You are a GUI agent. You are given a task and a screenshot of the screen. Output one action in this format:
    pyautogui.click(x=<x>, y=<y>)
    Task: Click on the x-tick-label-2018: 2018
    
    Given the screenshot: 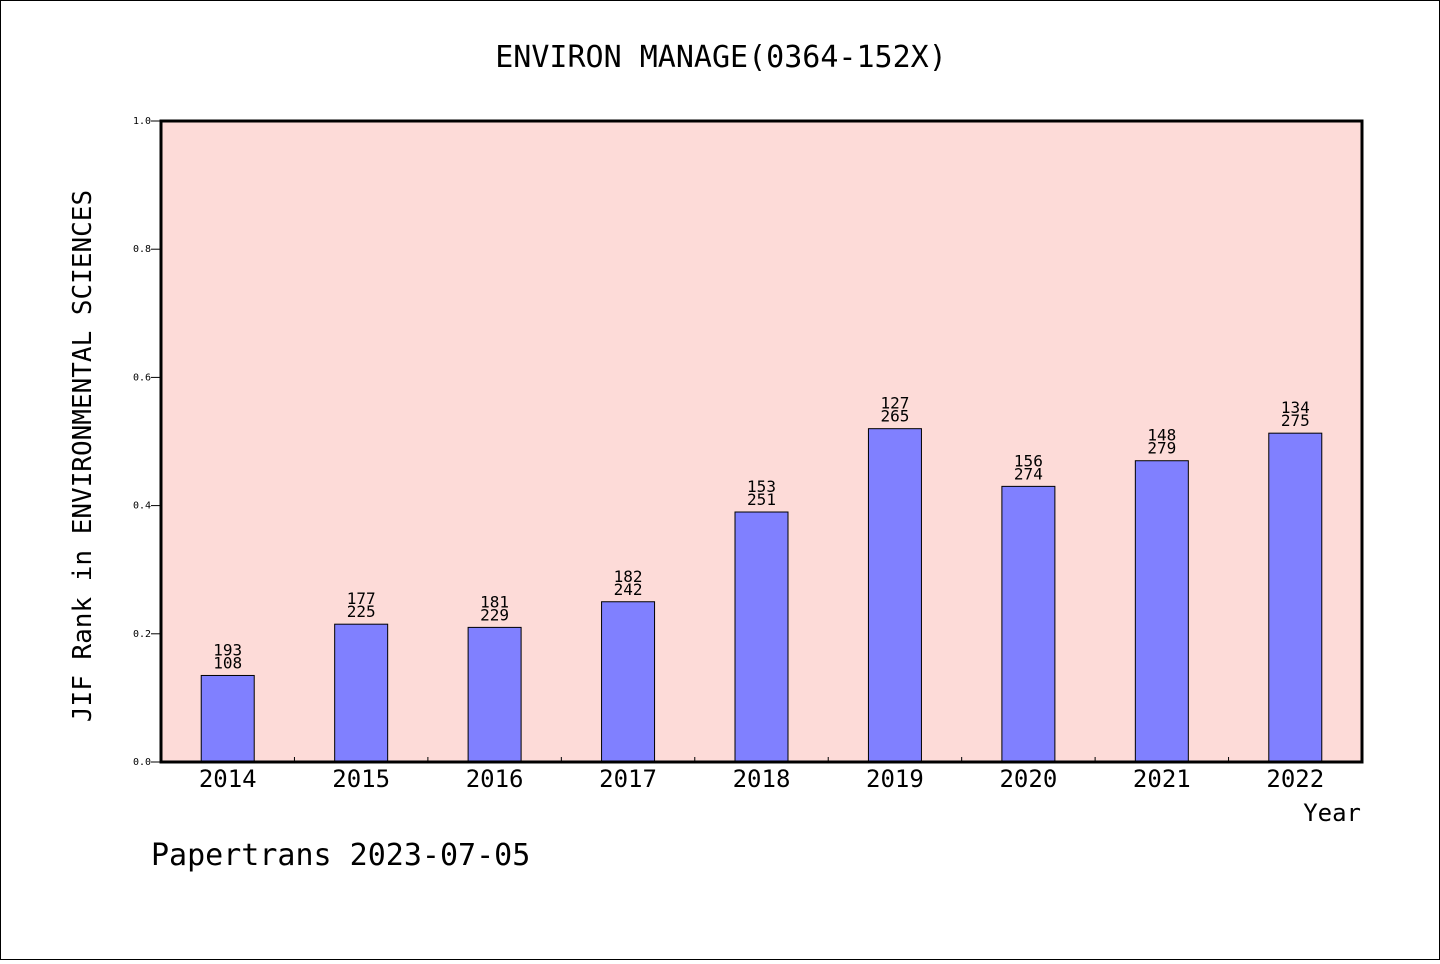 What is the action you would take?
    pyautogui.click(x=762, y=779)
    